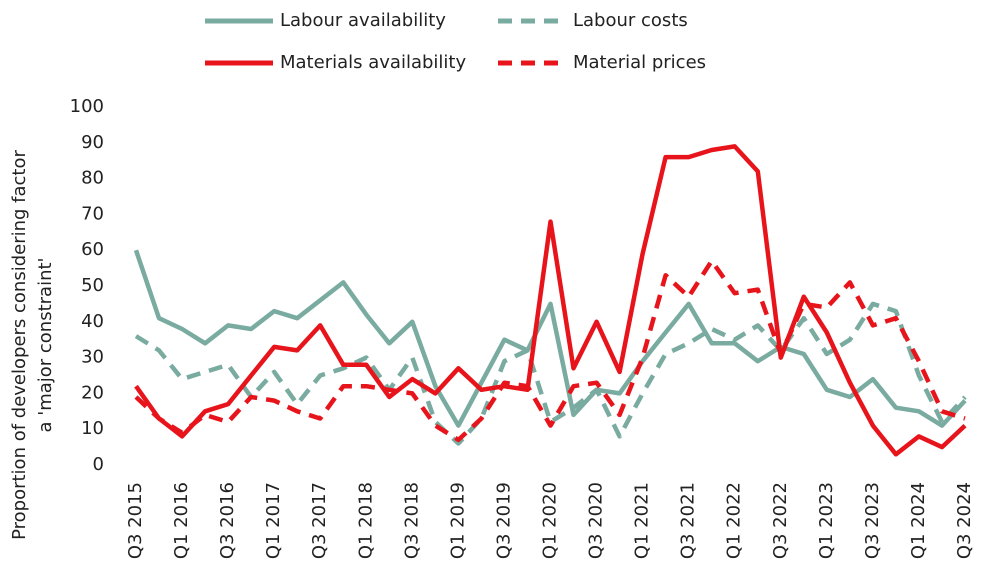  What do you see at coordinates (92, 392) in the screenshot?
I see `y-tick-label: 20` at bounding box center [92, 392].